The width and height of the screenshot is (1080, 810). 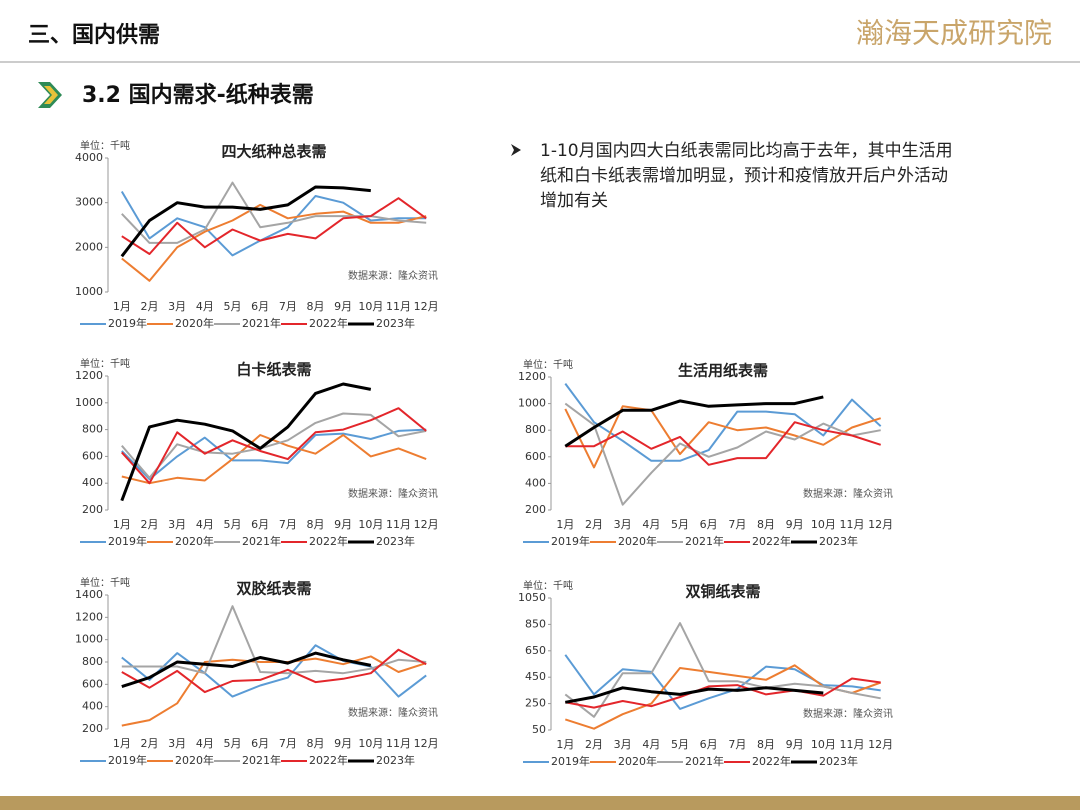 What do you see at coordinates (516, 150) in the screenshot?
I see `bullet-marker` at bounding box center [516, 150].